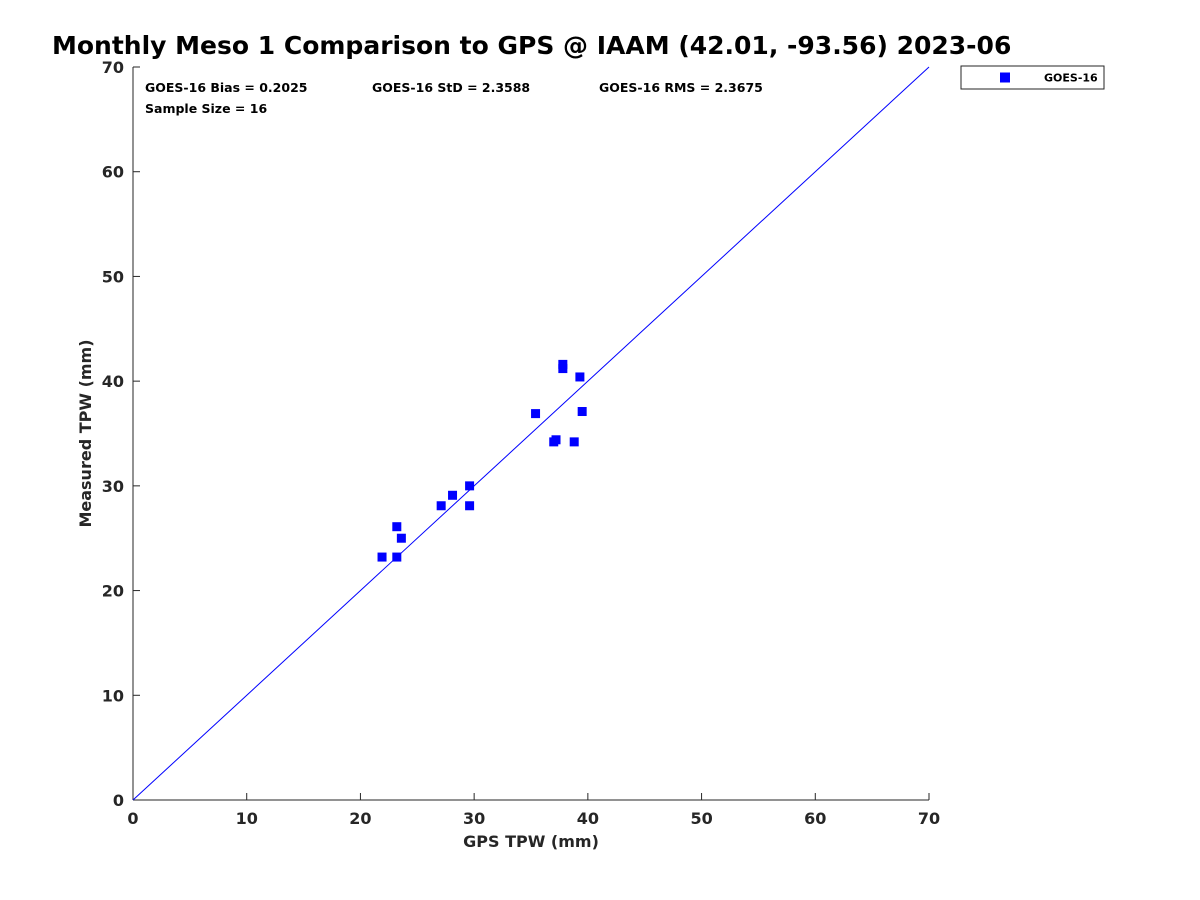 Image resolution: width=1200 pixels, height=900 pixels. I want to click on x-tick-label: 20, so click(360, 818).